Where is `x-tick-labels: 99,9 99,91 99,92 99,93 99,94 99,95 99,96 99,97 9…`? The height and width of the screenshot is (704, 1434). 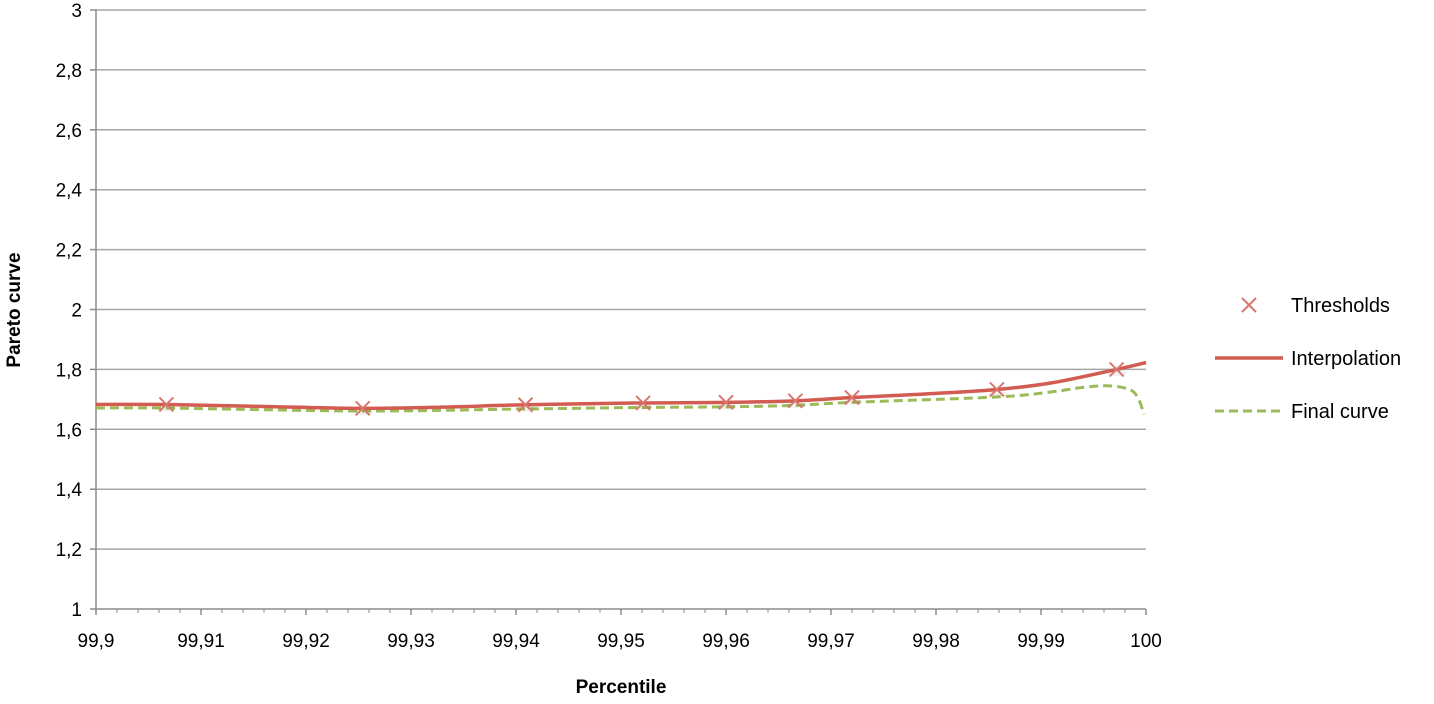
x-tick-labels: 99,9 99,91 99,92 99,93 99,94 99,95 99,96 99,97 9… is located at coordinates (620, 641).